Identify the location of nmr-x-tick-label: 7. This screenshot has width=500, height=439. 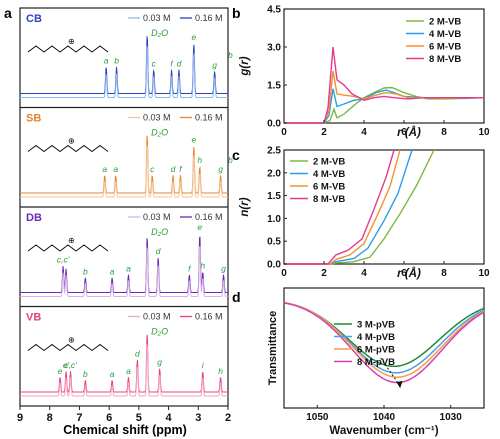
(79, 418).